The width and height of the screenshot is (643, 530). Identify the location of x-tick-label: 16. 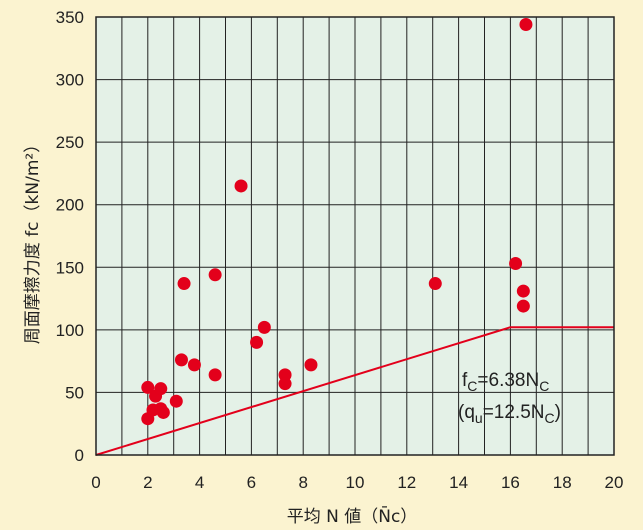
(510, 482).